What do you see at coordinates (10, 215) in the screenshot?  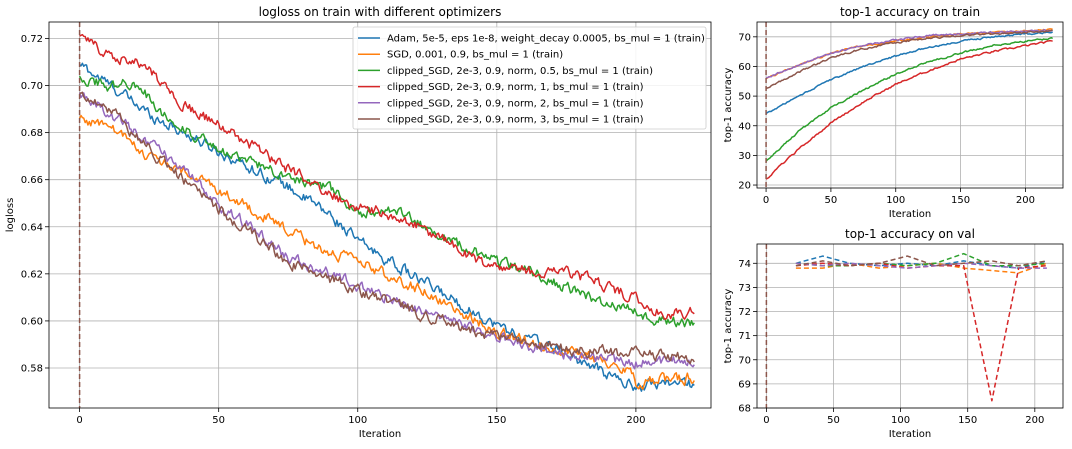 I see `y-axis-label: logloss` at bounding box center [10, 215].